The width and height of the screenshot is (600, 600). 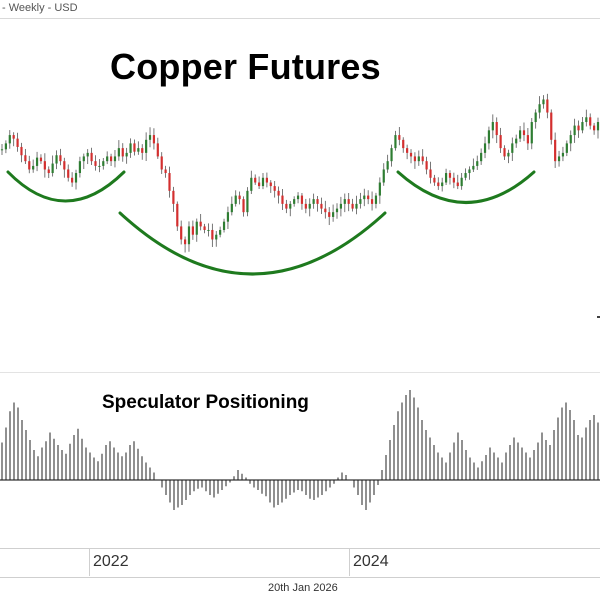 I want to click on x-tick-label-2022: 2022, so click(x=111, y=561).